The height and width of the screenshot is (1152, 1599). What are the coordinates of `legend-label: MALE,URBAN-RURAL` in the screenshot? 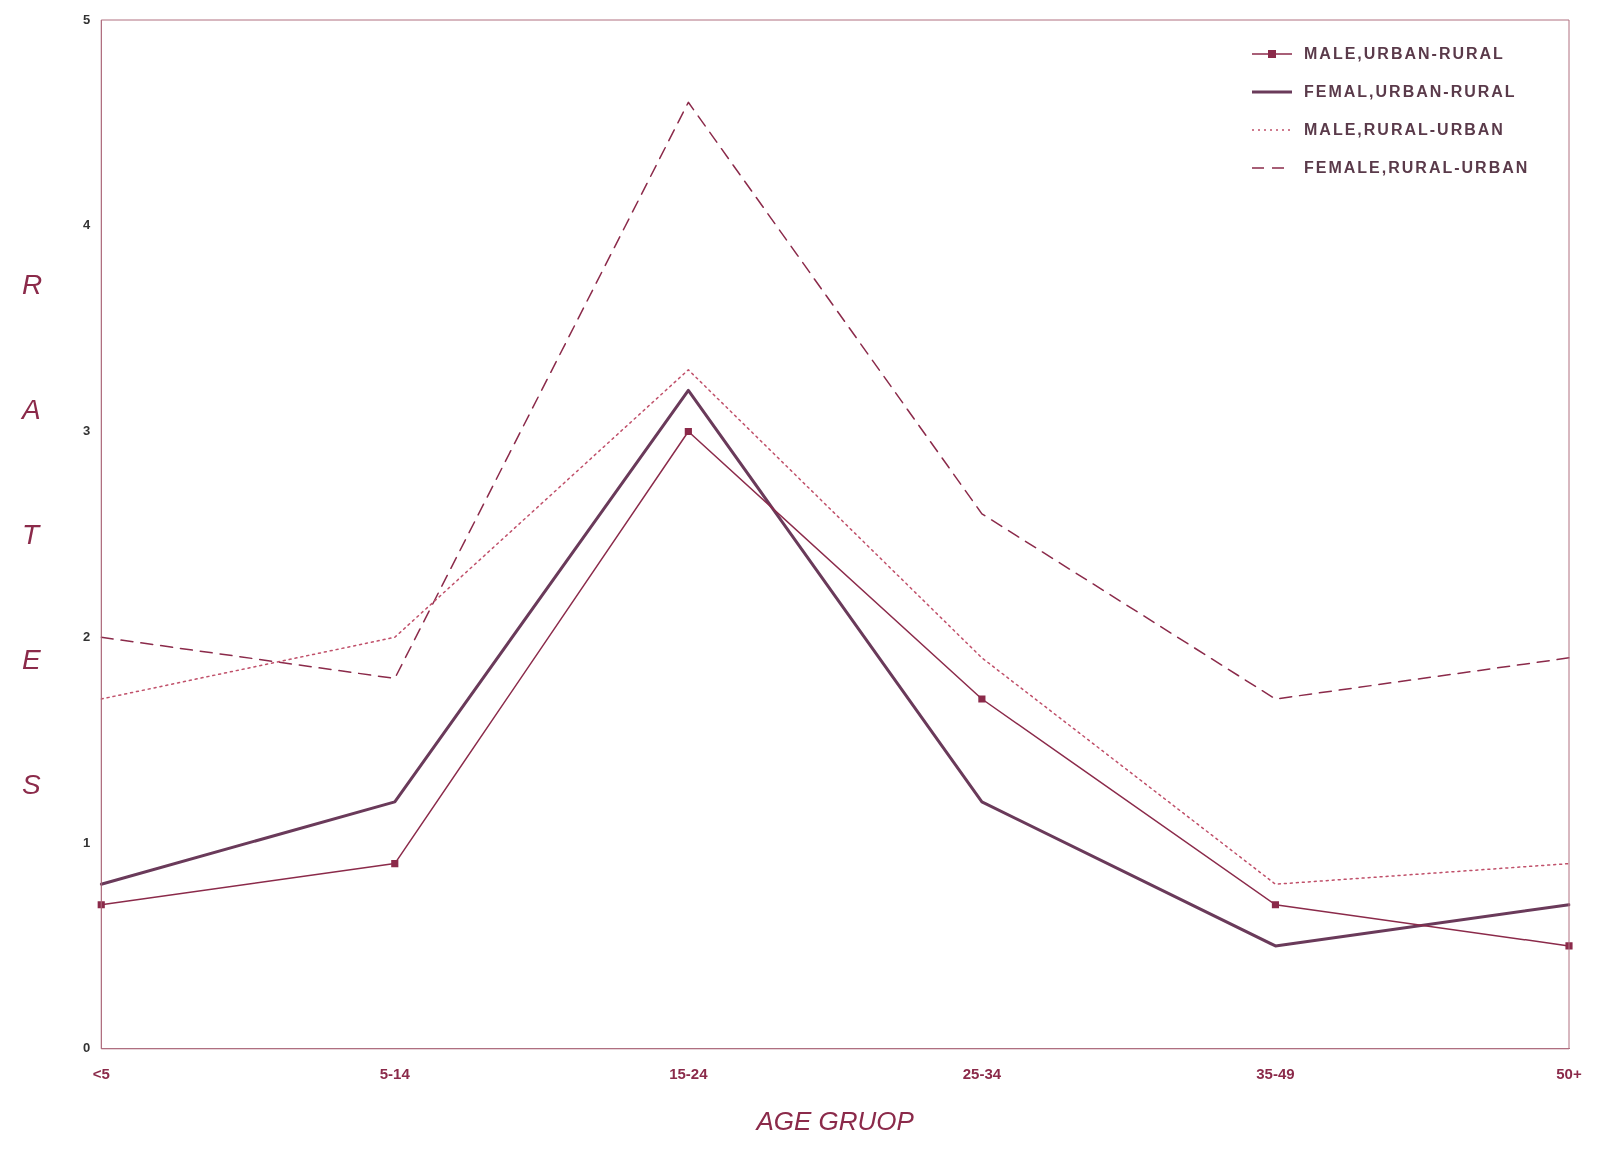 It's located at (1404, 54).